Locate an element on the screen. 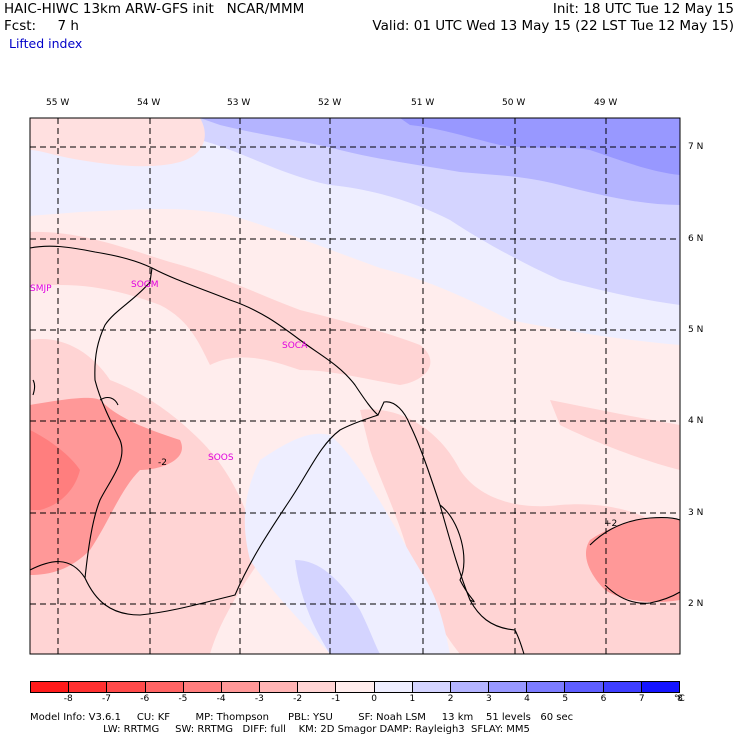 The width and height of the screenshot is (740, 740). init-time: Init: 18 UTC Tue 12 May 15 is located at coordinates (643, 9).